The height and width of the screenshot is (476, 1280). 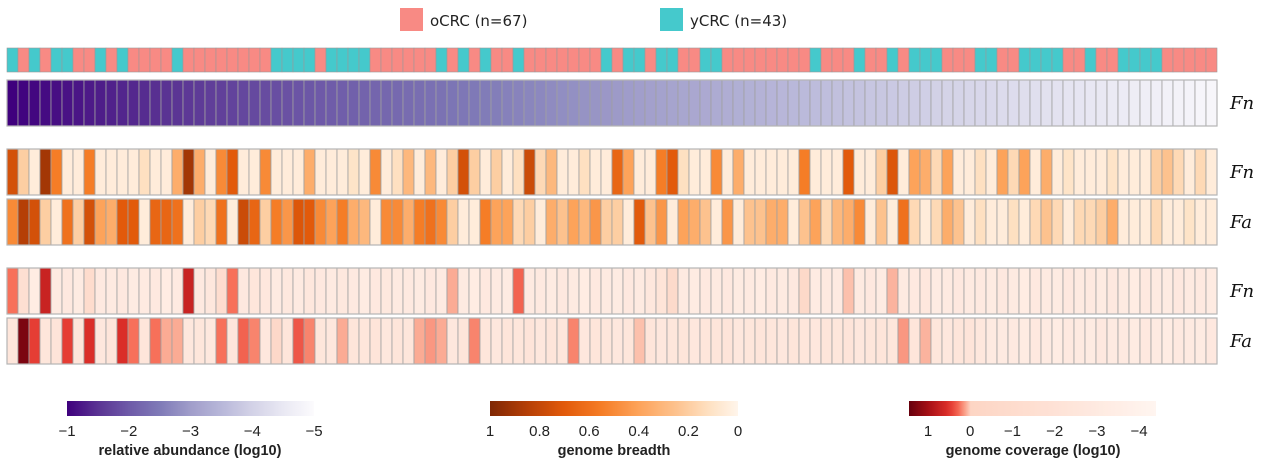 I want to click on colorbar-tick-label: −4, so click(x=252, y=431).